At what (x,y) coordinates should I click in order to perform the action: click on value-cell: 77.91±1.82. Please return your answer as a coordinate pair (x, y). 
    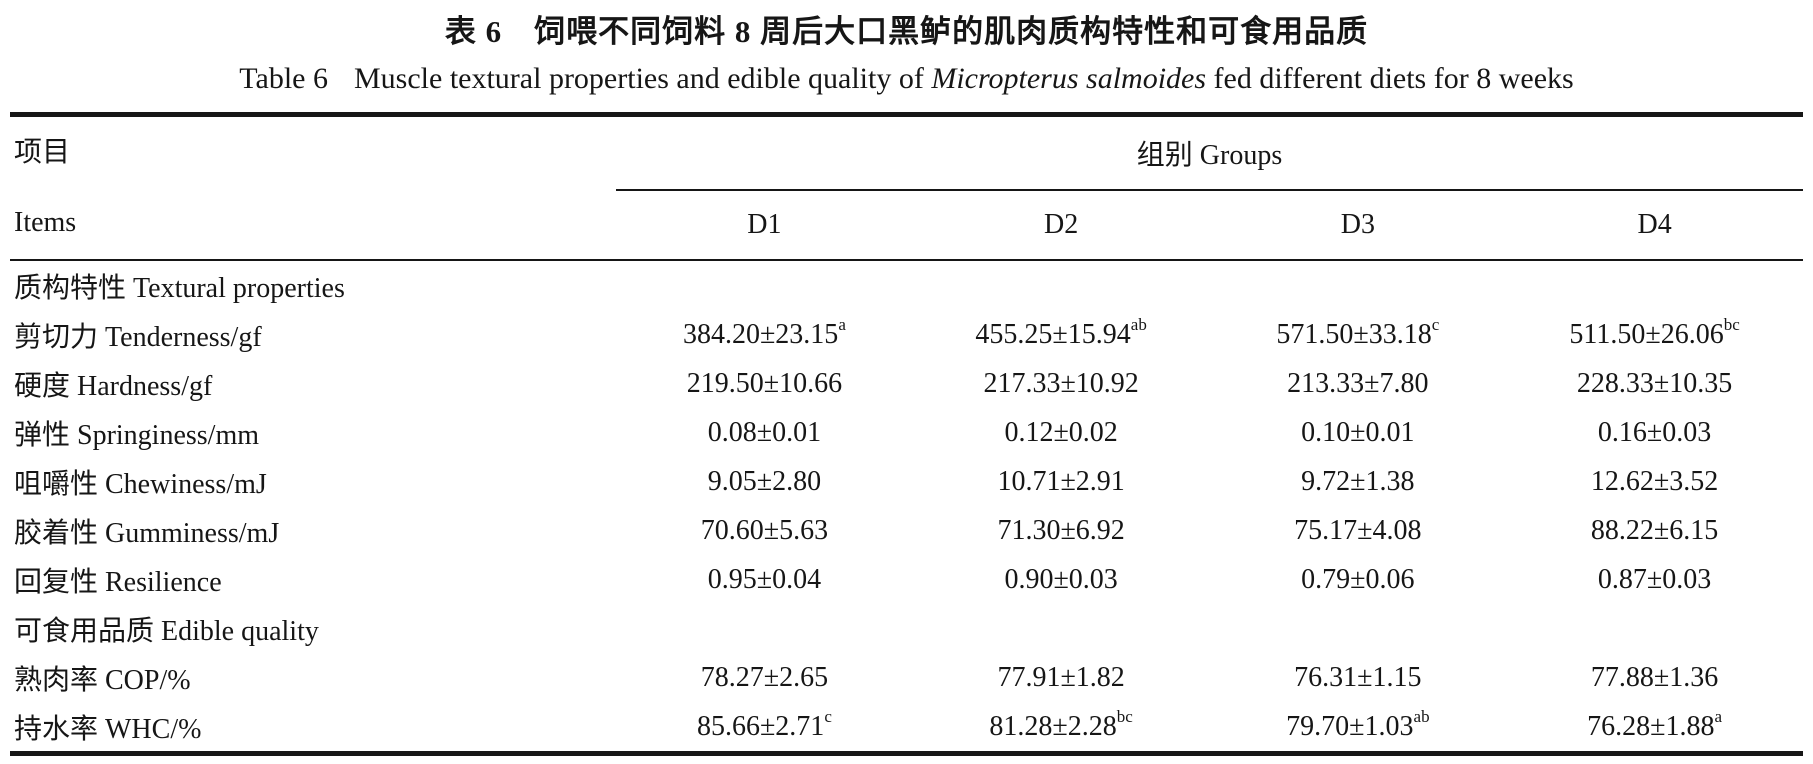
    Looking at the image, I should click on (1061, 677).